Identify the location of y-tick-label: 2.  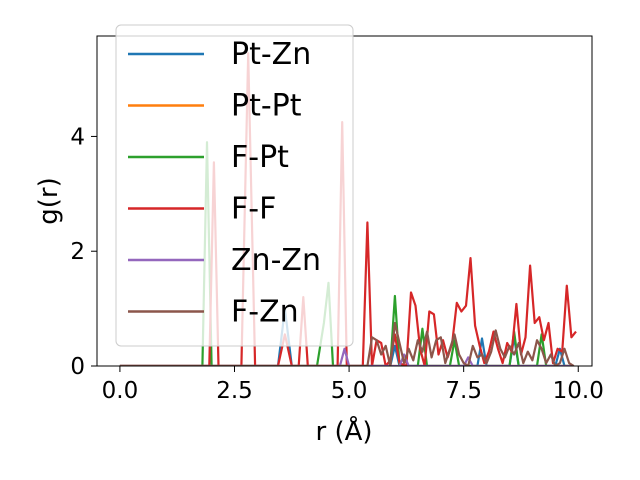
(77, 252).